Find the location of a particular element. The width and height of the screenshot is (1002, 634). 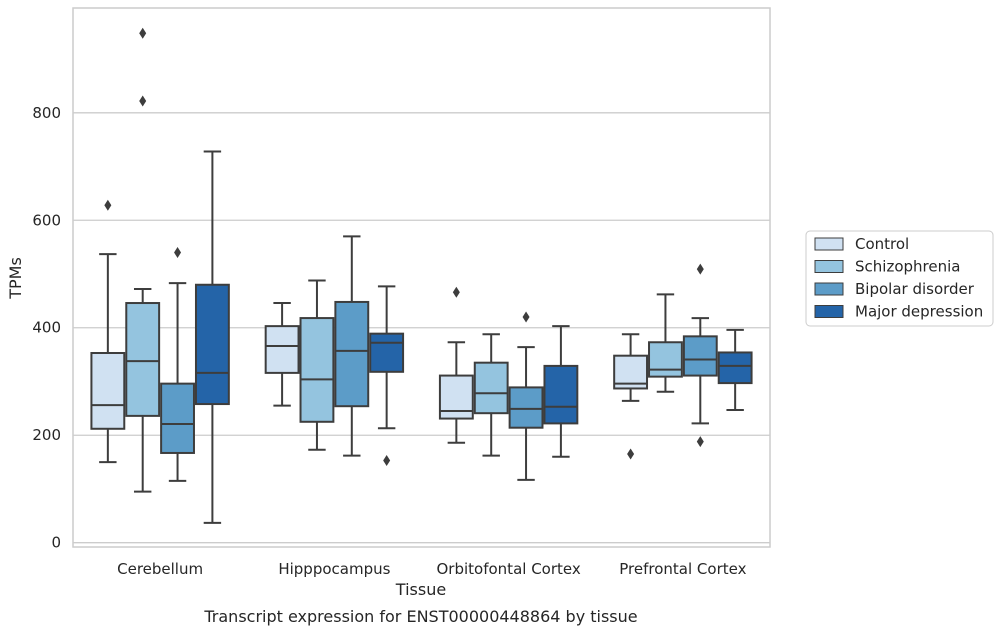

x-axis-label: Tissue is located at coordinates (420, 589).